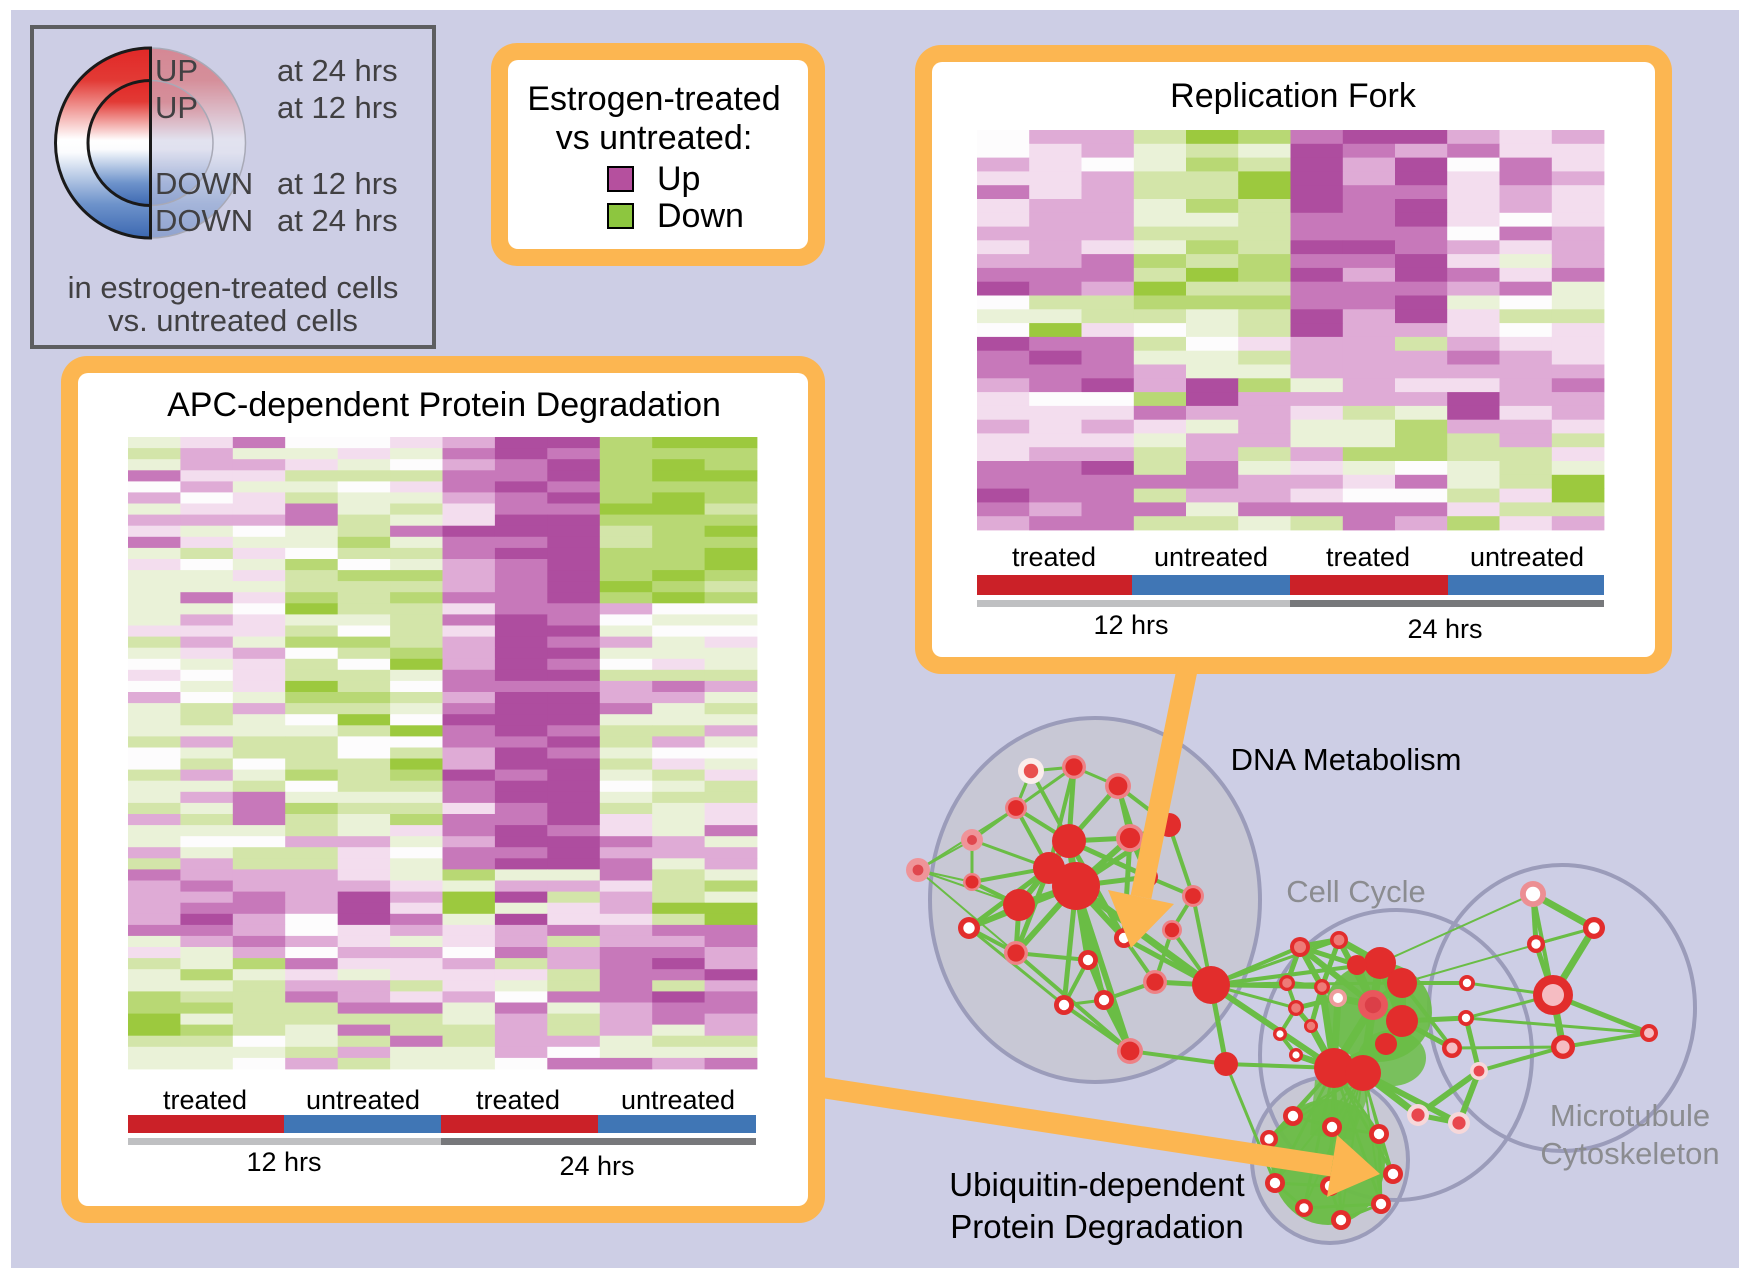 Image resolution: width=1750 pixels, height=1284 pixels. Describe the element at coordinates (1629, 1153) in the screenshot. I see `svg-text: Cytoskeleton` at that location.